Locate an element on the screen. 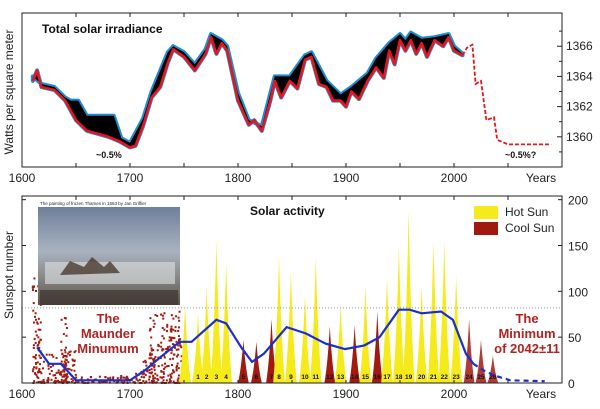 The width and height of the screenshot is (600, 409). tsi-ytick-label: 1360 is located at coordinates (579, 137).